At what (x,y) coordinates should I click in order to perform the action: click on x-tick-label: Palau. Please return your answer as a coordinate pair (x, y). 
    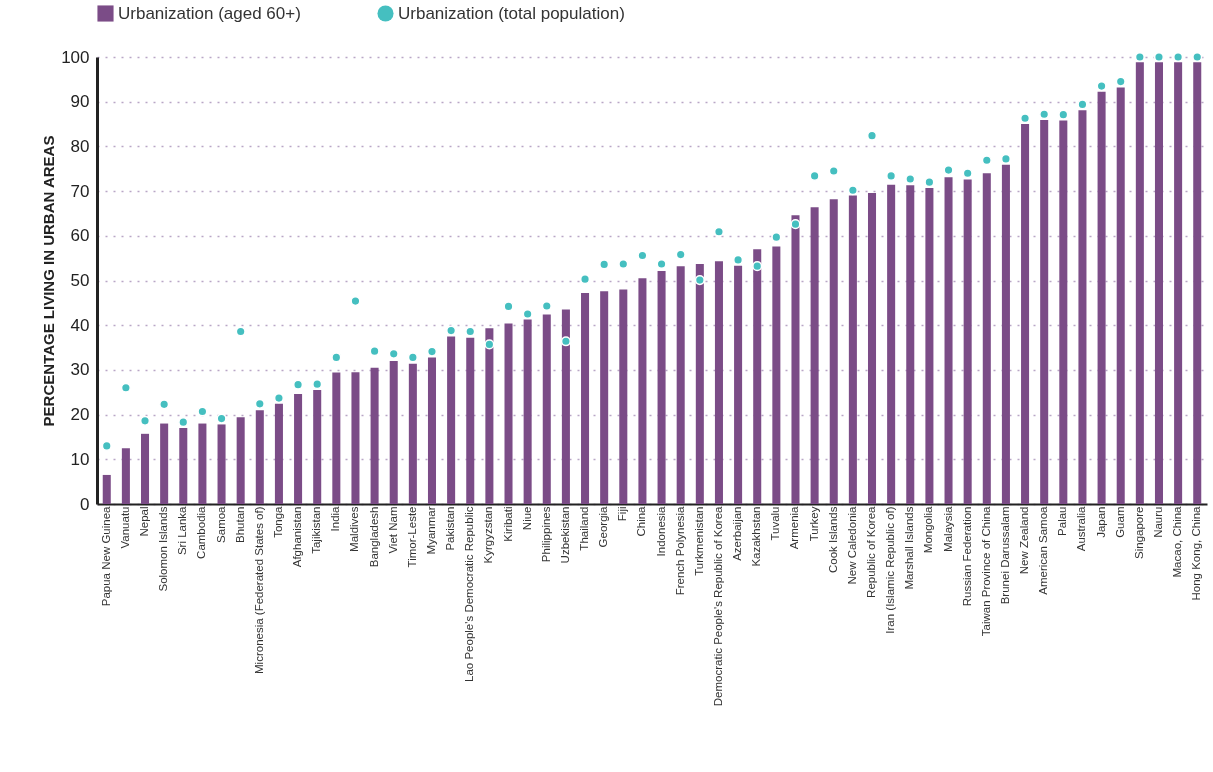
    Looking at the image, I should click on (1062, 521).